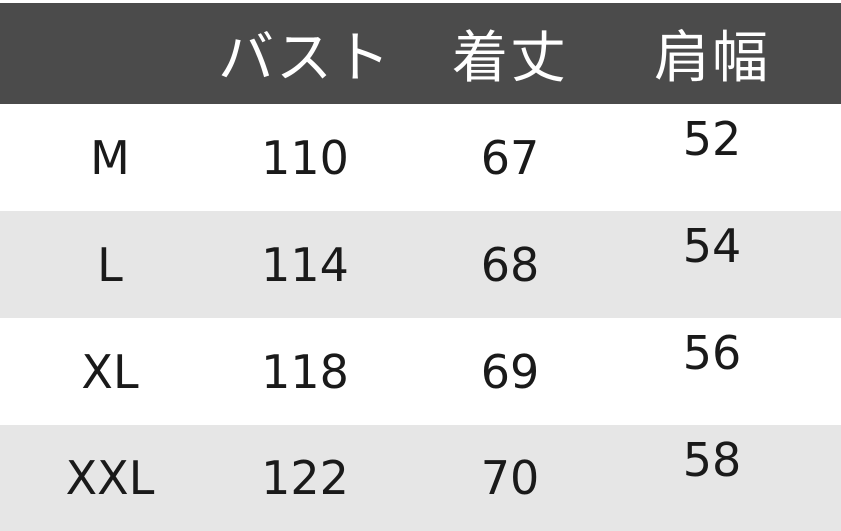 The image size is (841, 531). What do you see at coordinates (712, 58) in the screenshot?
I see `header-shoulder: 肩幅` at bounding box center [712, 58].